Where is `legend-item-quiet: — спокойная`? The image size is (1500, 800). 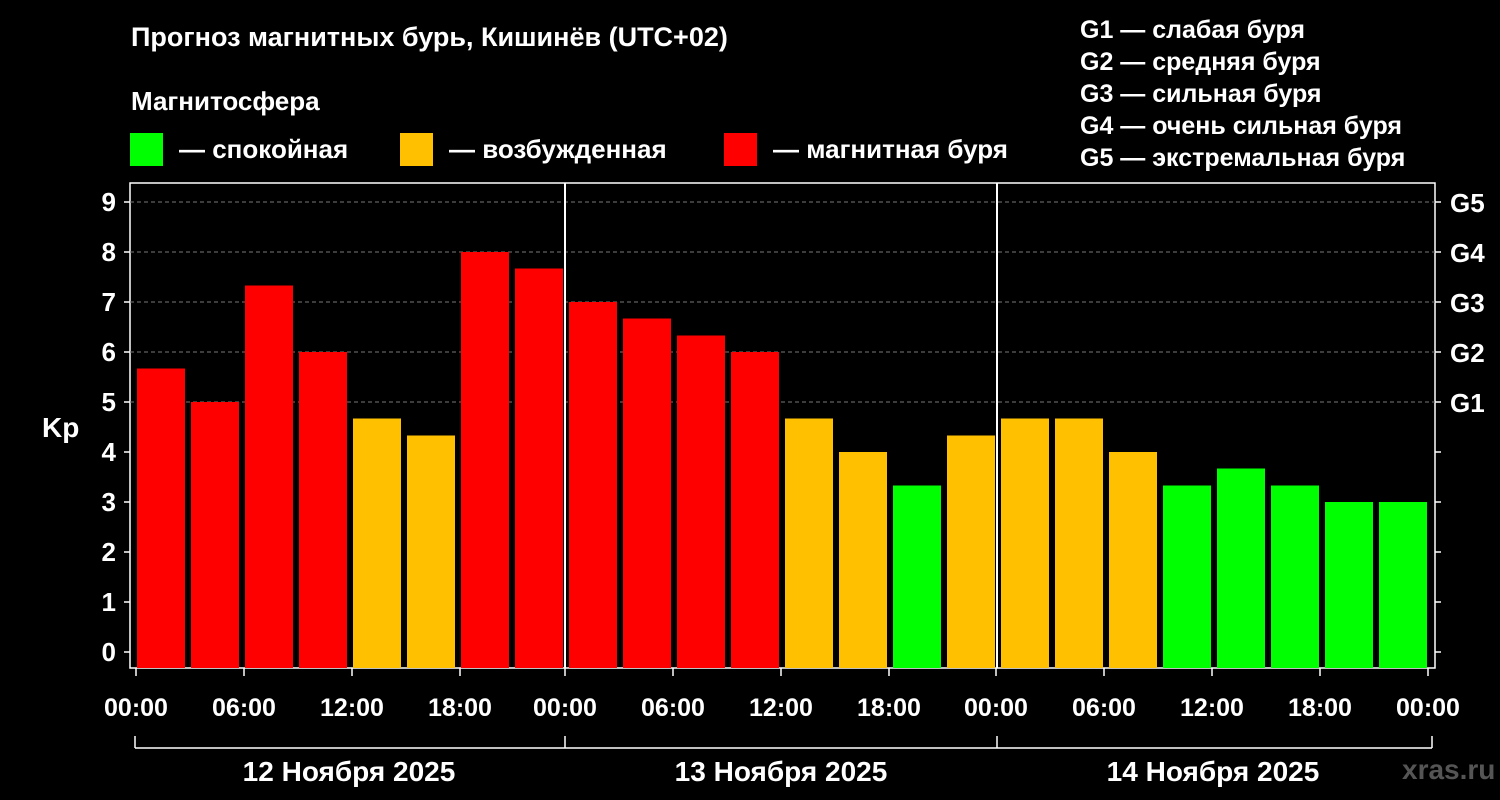 legend-item-quiet: — спокойная is located at coordinates (239, 149).